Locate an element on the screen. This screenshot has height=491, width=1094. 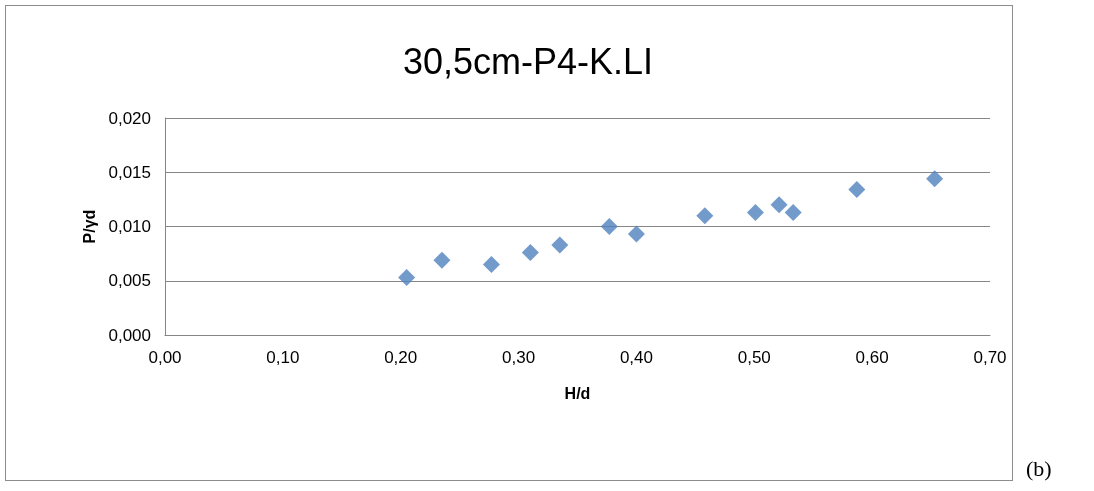
x-tick-label: 0,40 is located at coordinates (636, 357).